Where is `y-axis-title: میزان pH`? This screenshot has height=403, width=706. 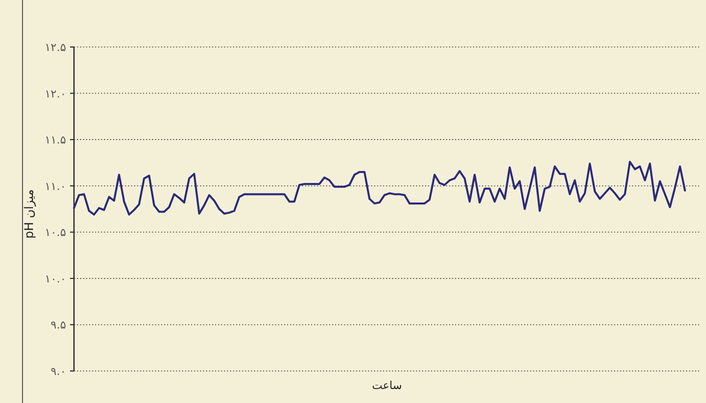 y-axis-title: میزان pH is located at coordinates (29, 214).